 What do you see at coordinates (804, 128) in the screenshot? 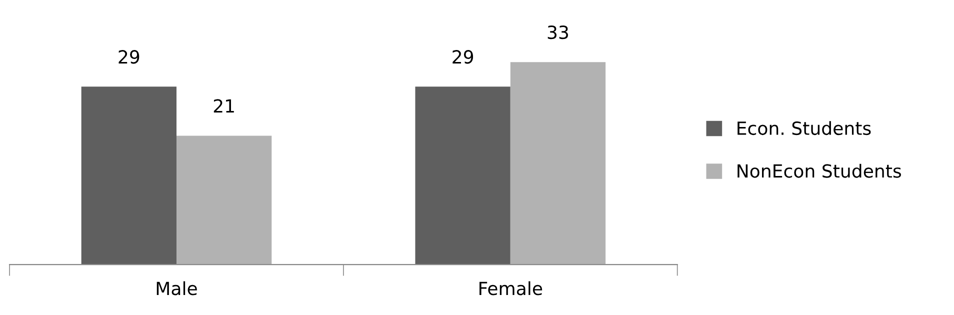
I see `legend-label: Econ. Students` at bounding box center [804, 128].